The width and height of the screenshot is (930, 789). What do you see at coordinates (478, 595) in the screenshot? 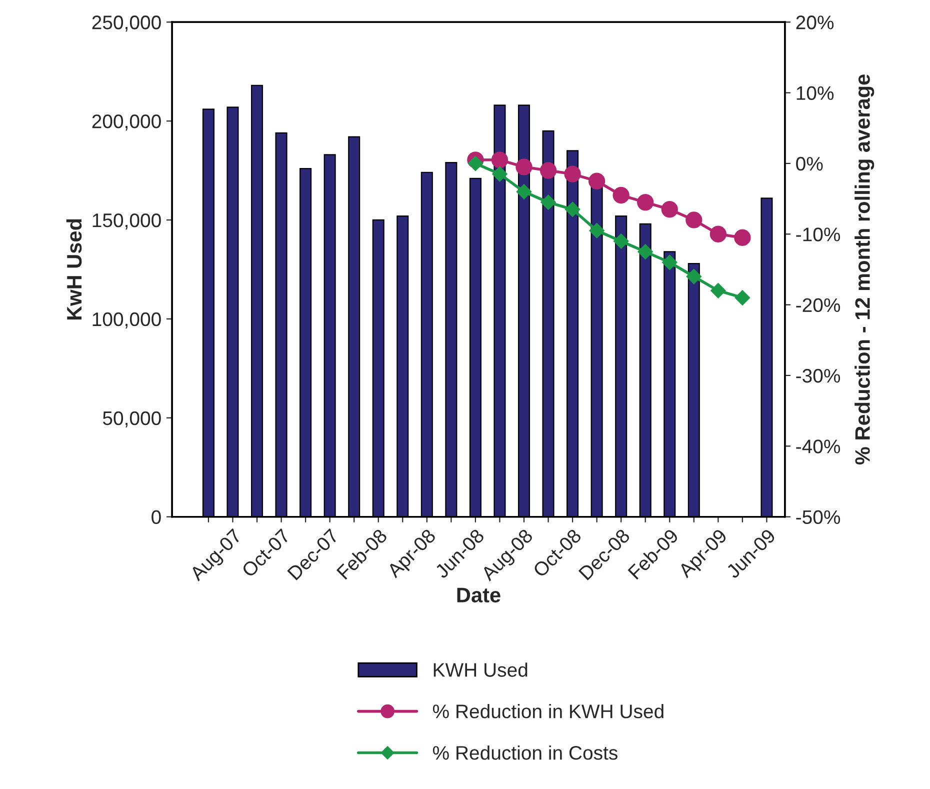
I see `x-axis-title: Date` at bounding box center [478, 595].